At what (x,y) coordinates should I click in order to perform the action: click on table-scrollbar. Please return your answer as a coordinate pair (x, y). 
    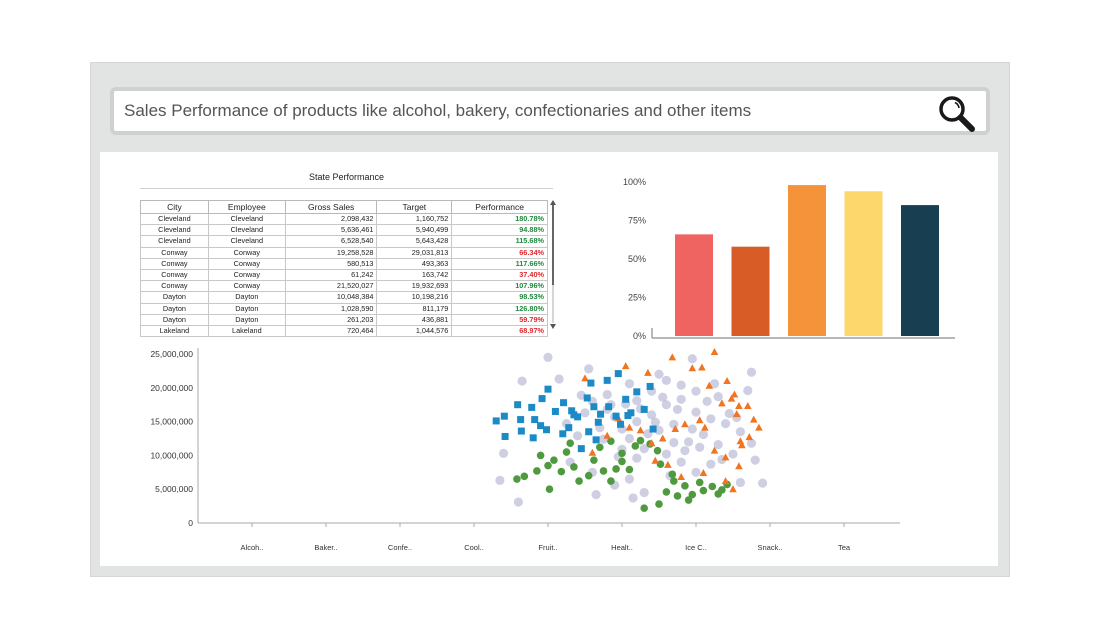
    Looking at the image, I should click on (553, 265).